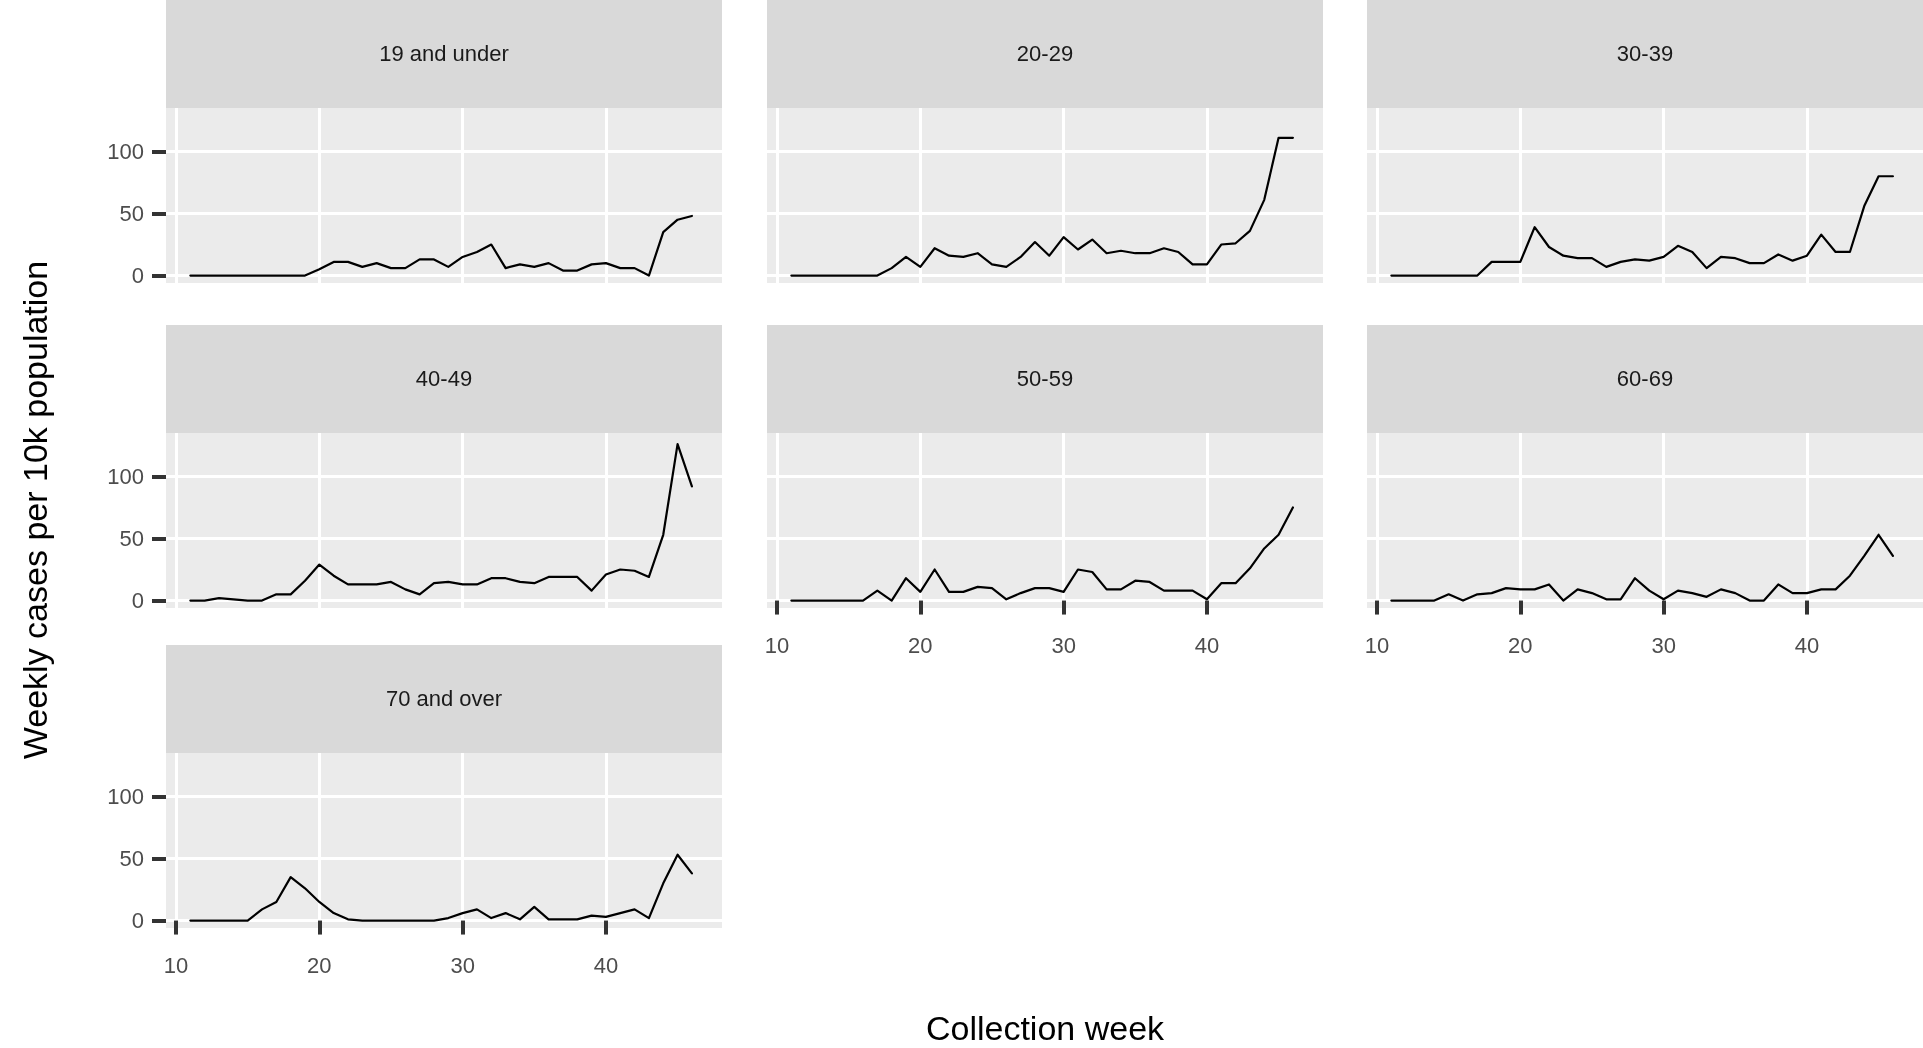 This screenshot has height=1048, width=1923. I want to click on chart-title: 20-29, so click(1045, 54).